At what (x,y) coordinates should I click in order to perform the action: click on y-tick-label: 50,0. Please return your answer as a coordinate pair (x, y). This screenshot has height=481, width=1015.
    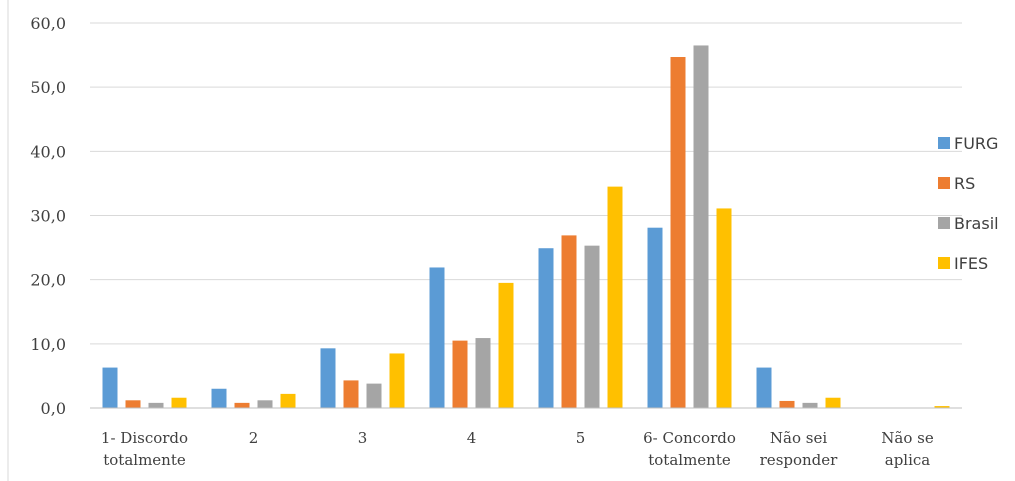
    Looking at the image, I should click on (48, 87).